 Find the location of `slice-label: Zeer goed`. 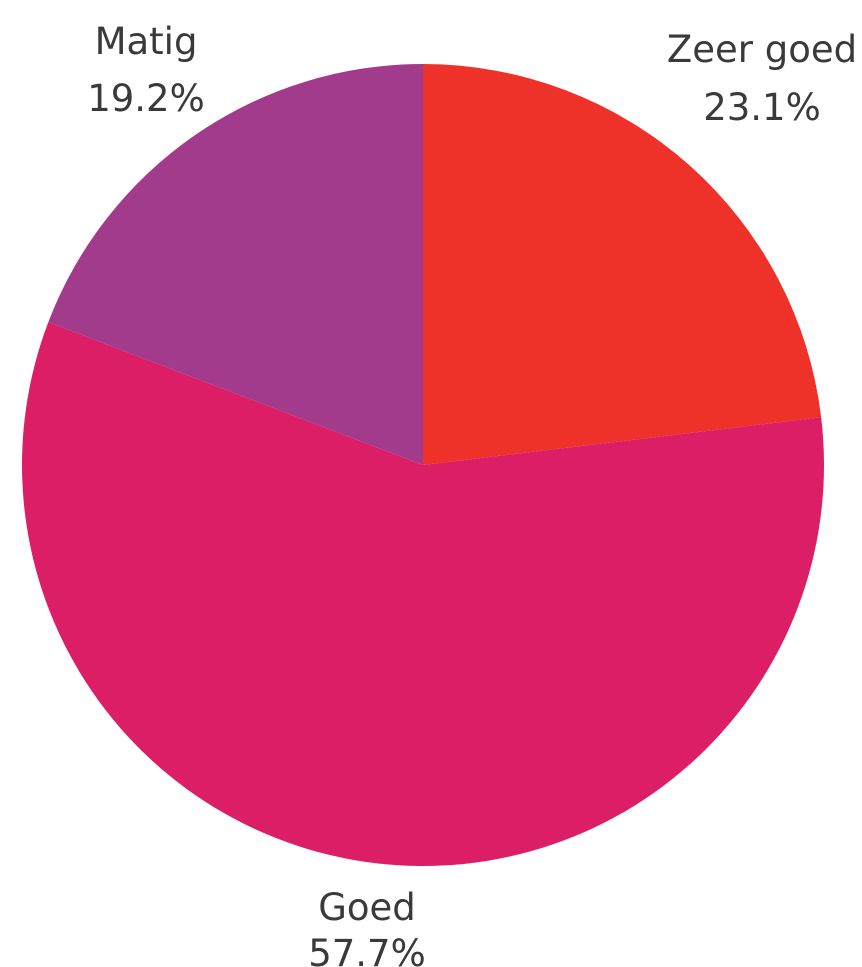

slice-label: Zeer goed is located at coordinates (762, 49).